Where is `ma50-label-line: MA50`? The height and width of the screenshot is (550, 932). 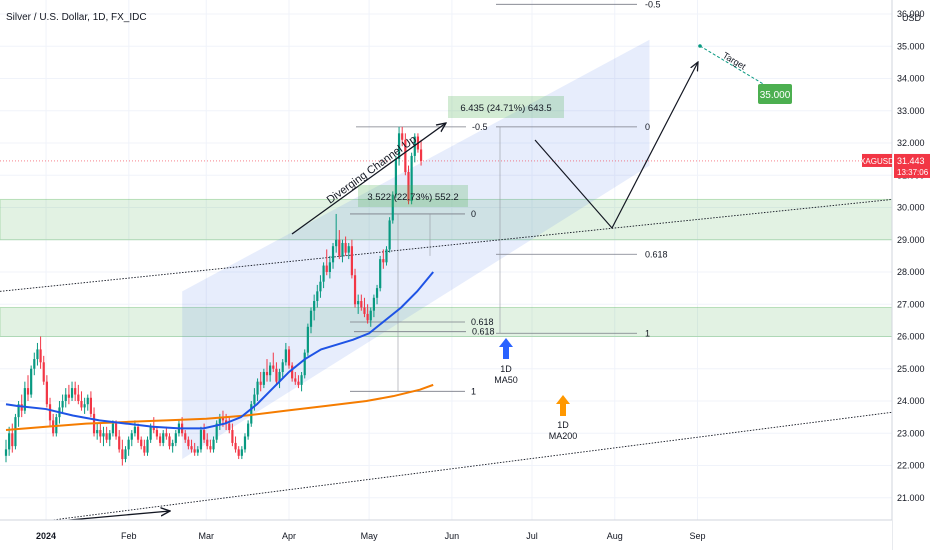
ma50-label-line: MA50 is located at coordinates (506, 380).